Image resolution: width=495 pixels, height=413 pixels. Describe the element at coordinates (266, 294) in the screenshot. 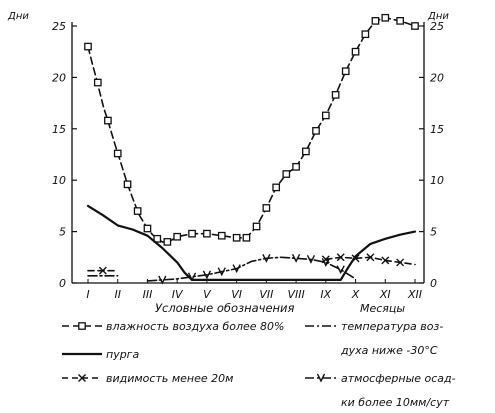

I see `x-tick-label: VII` at that location.